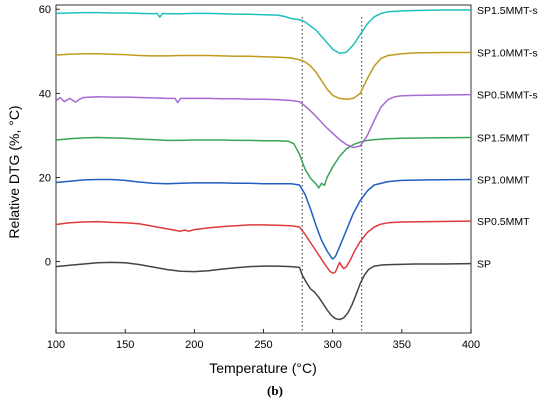 The height and width of the screenshot is (407, 550). I want to click on x-tick-label: 400, so click(471, 345).